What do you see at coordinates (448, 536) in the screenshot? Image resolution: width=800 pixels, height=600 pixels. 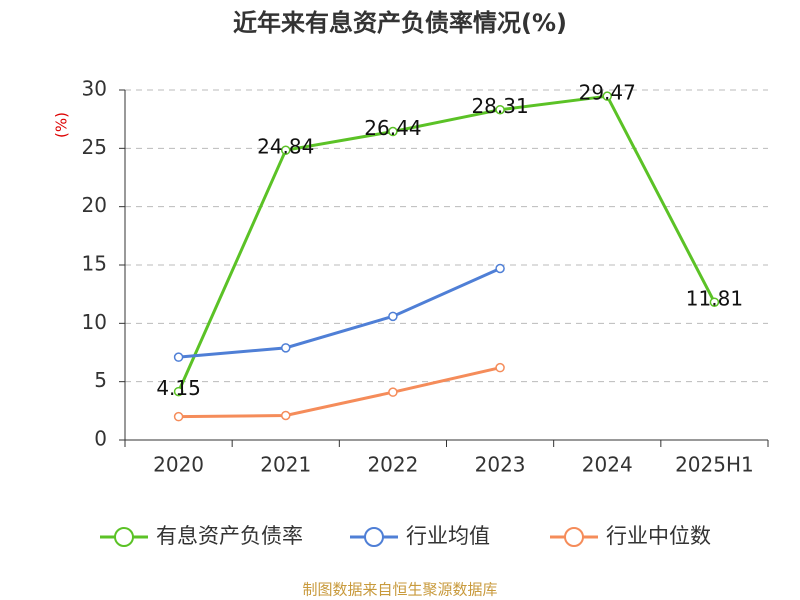 I see `legend-label: 行业均值` at bounding box center [448, 536].